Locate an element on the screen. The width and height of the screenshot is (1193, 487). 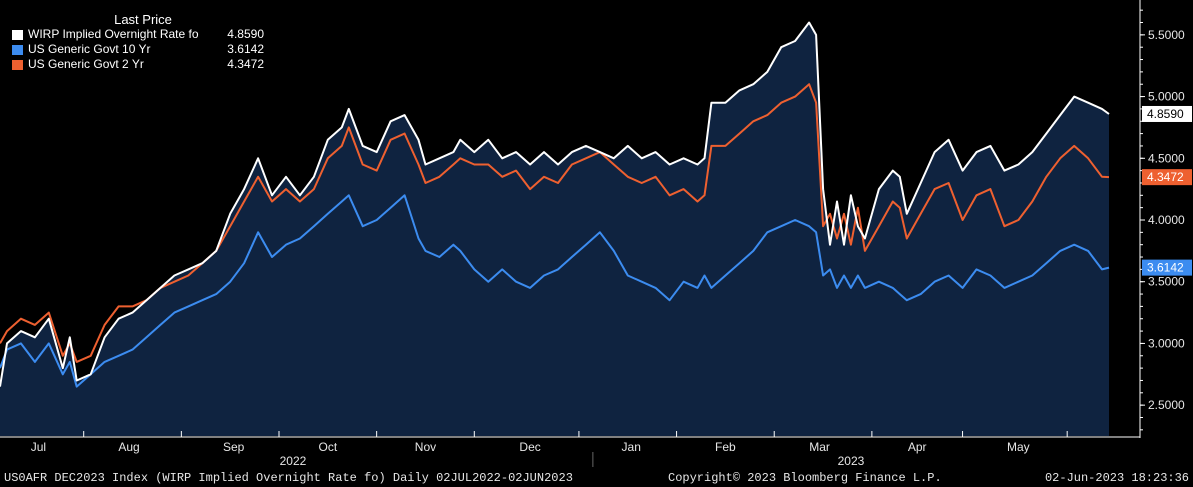
legend-item-wirp: WIRP Implied Overnight Rate fo 4.8590 is located at coordinates (138, 34).